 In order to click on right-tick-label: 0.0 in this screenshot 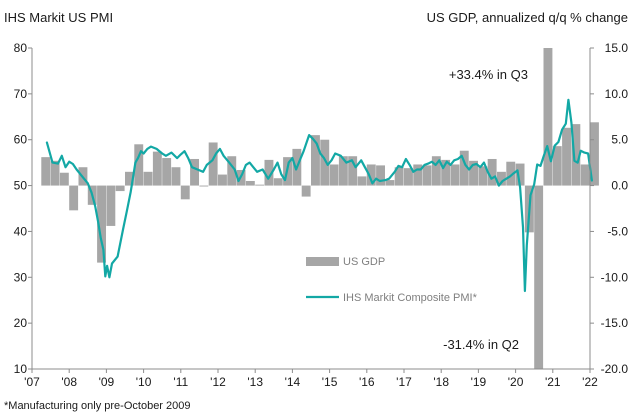, I will do `click(619, 186)`.